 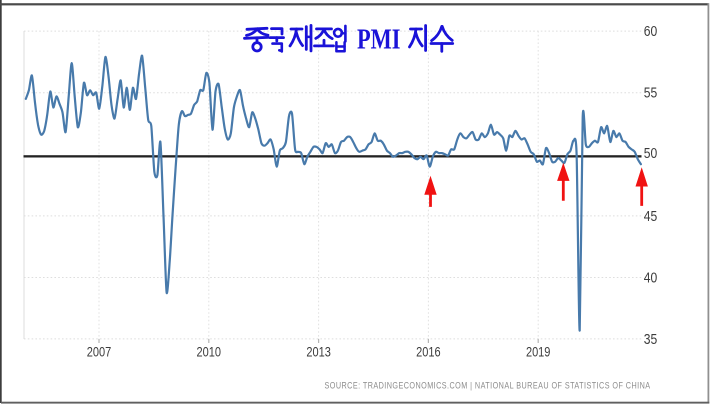 What do you see at coordinates (651, 340) in the screenshot?
I see `svg-text: 35` at bounding box center [651, 340].